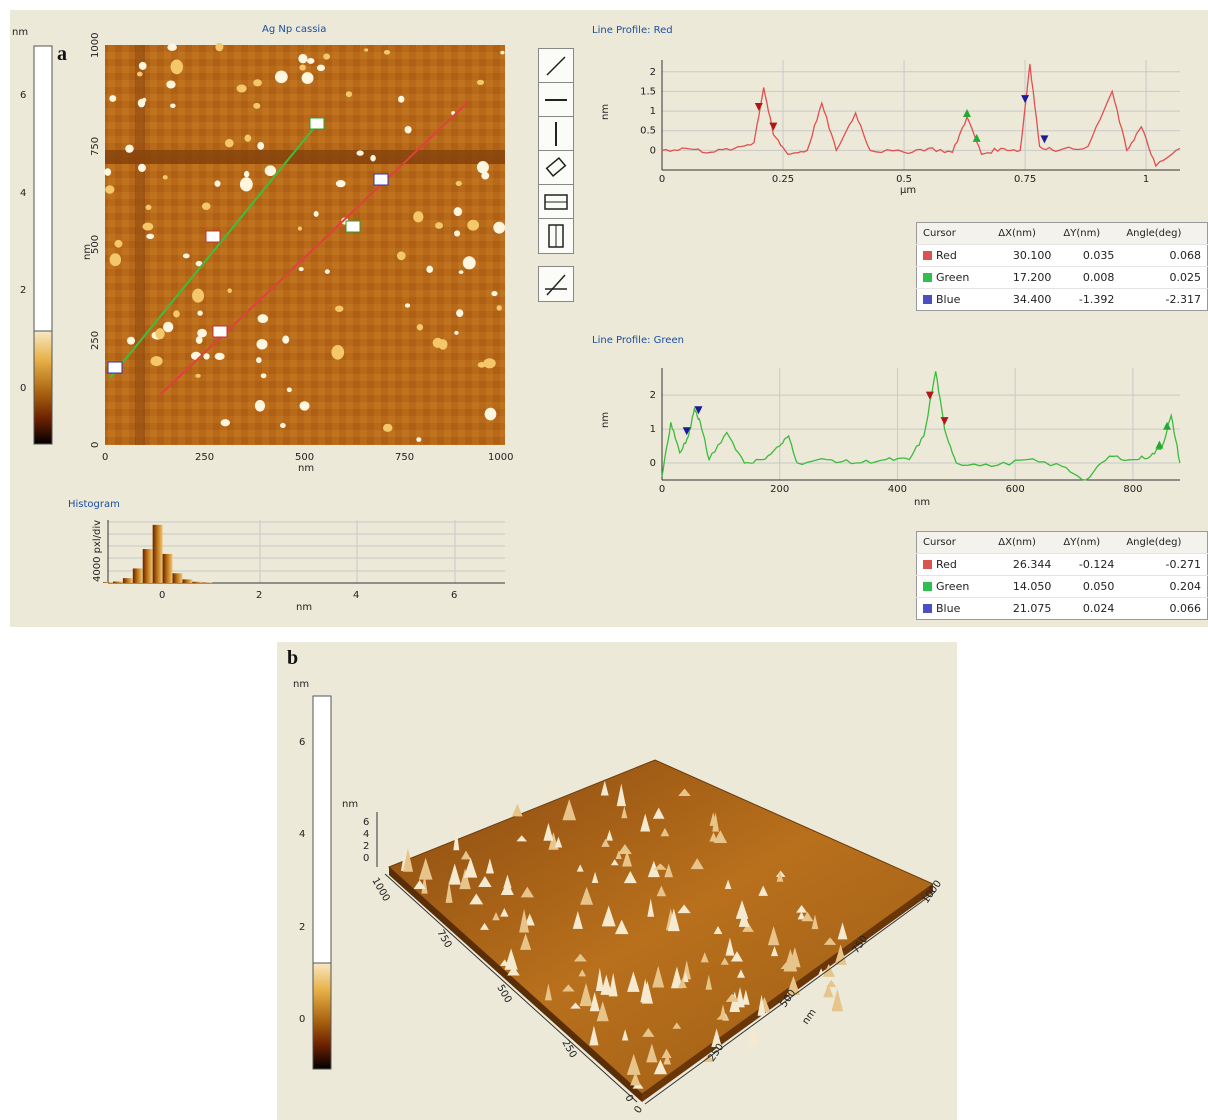  What do you see at coordinates (653, 111) in the screenshot?
I see `y-tick-label: 1` at bounding box center [653, 111].